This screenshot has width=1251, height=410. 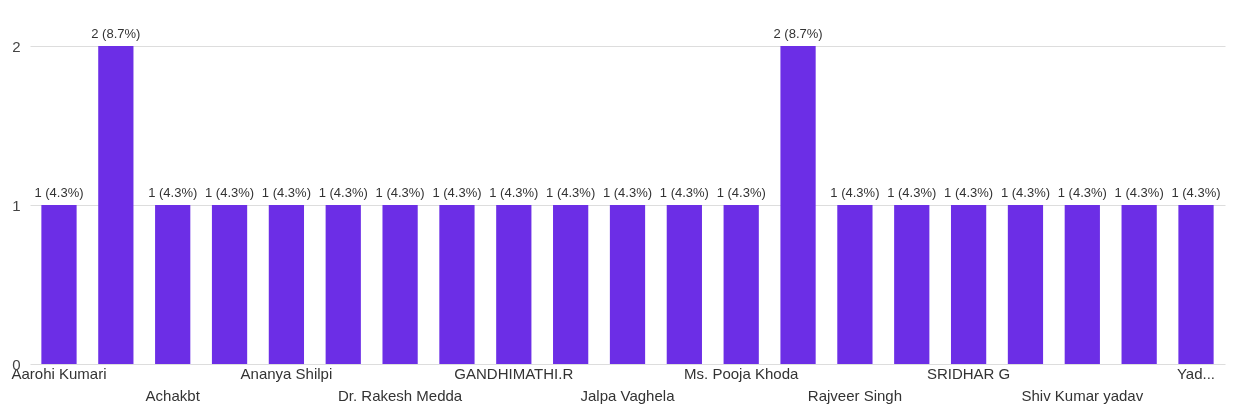 What do you see at coordinates (16, 46) in the screenshot?
I see `y-tick-label: 2` at bounding box center [16, 46].